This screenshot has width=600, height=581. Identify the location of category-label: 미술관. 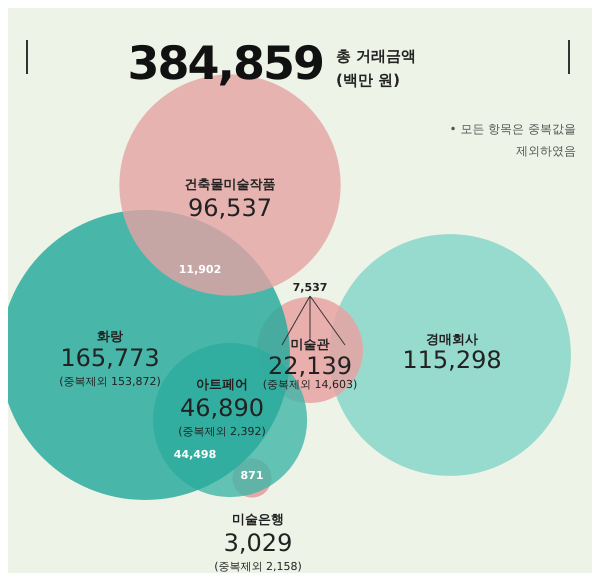
(310, 344).